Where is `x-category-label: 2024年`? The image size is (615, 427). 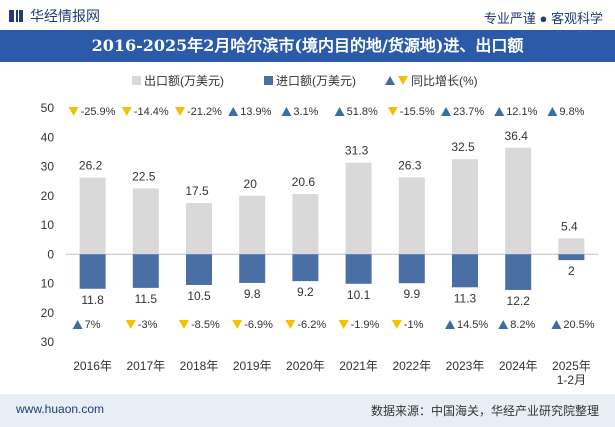
x-category-label: 2024年 is located at coordinates (518, 366).